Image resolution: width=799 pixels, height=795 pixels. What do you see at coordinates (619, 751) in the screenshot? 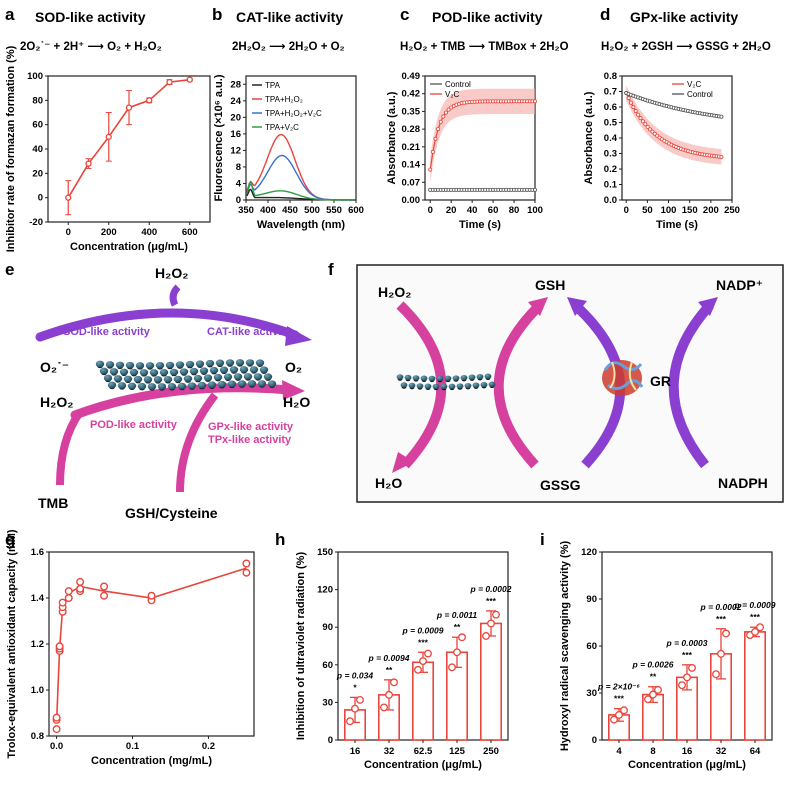
I see `x-tick-label: 4` at bounding box center [619, 751].